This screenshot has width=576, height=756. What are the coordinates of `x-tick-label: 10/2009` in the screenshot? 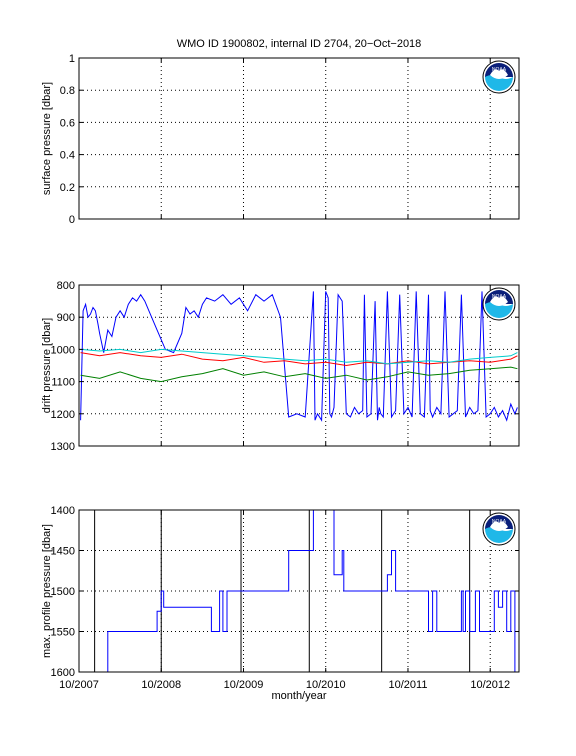 It's located at (244, 685).